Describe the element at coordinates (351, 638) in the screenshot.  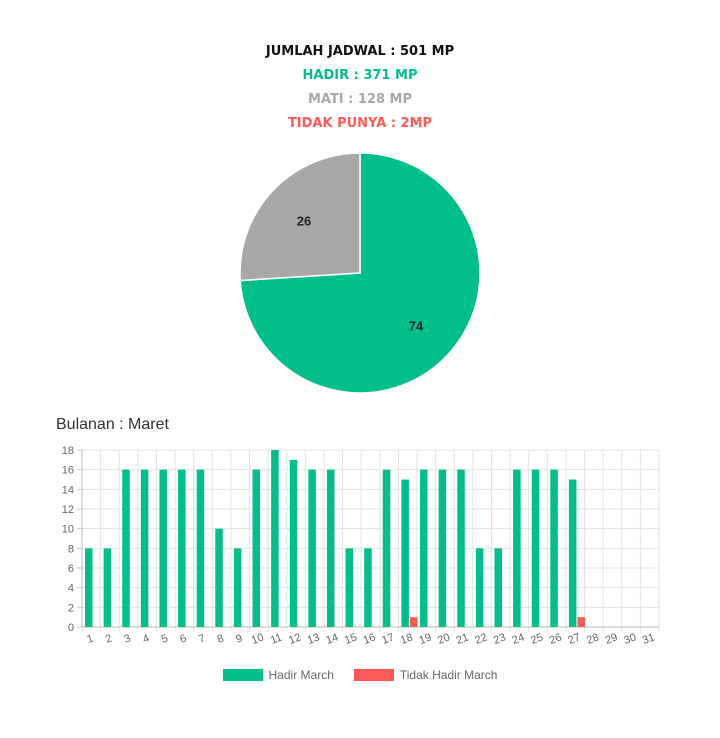
I see `x-tick-label: 15` at that location.